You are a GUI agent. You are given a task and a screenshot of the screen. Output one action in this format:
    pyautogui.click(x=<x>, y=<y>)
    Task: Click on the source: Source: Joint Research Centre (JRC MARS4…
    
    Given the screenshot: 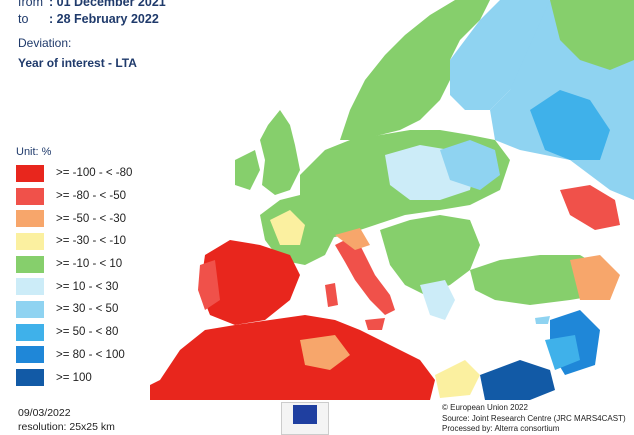 What is the action you would take?
    pyautogui.click(x=534, y=418)
    